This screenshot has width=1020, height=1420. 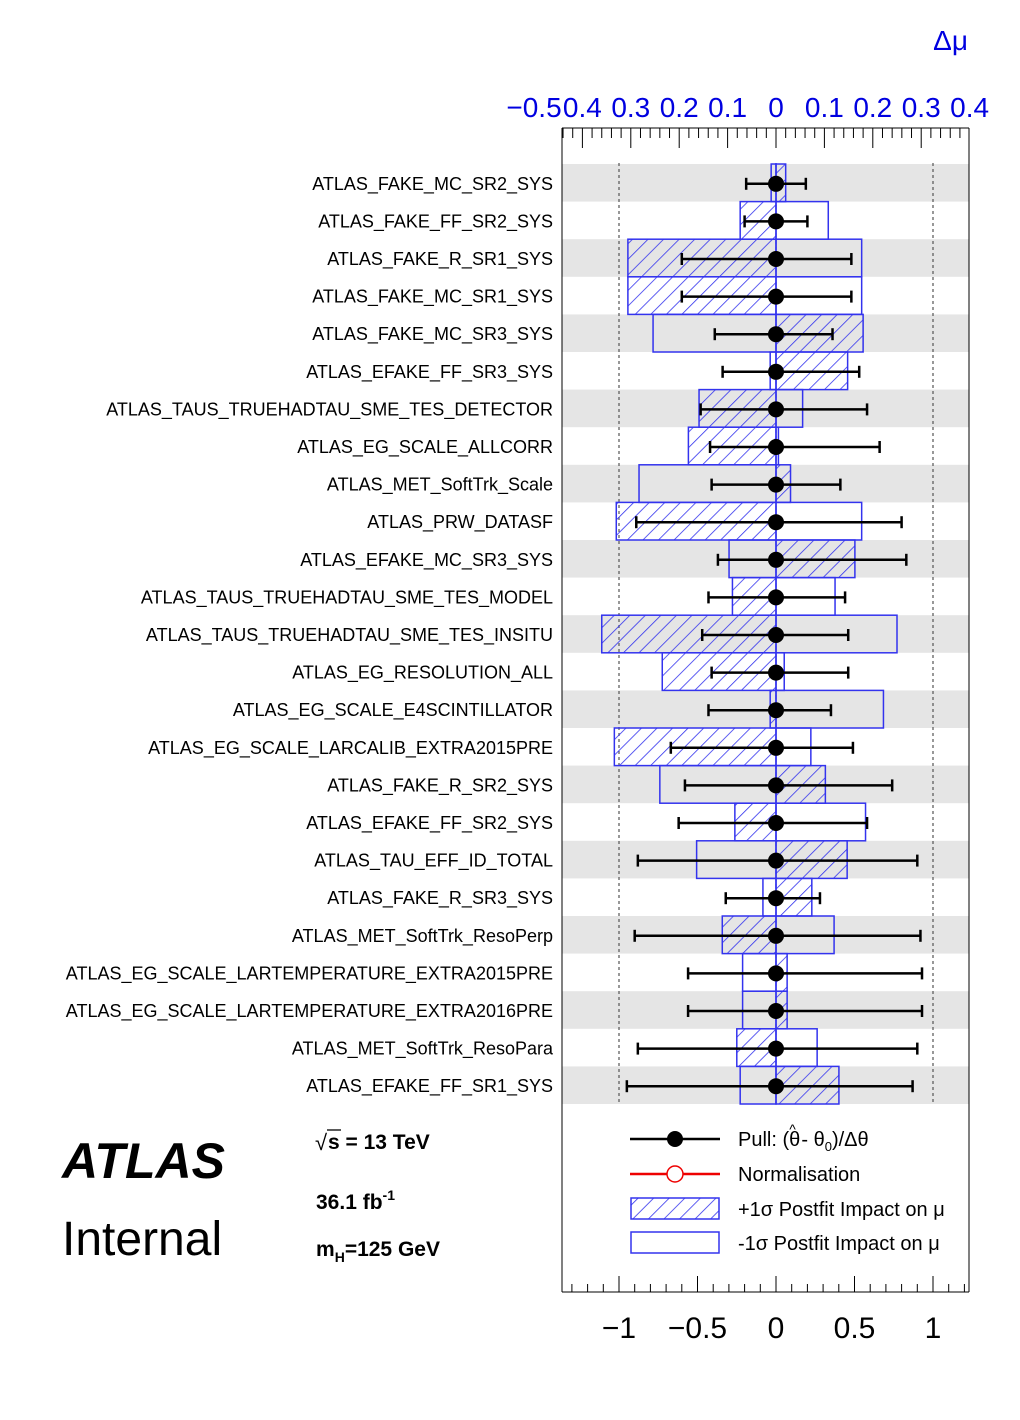 What do you see at coordinates (799, 1175) in the screenshot?
I see `legend-norm-text: Normalisation` at bounding box center [799, 1175].